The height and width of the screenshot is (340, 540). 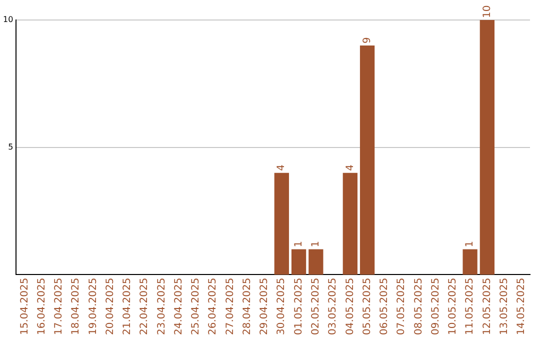 What do you see at coordinates (11, 147) in the screenshot?
I see `y-tick-label: 5` at bounding box center [11, 147].